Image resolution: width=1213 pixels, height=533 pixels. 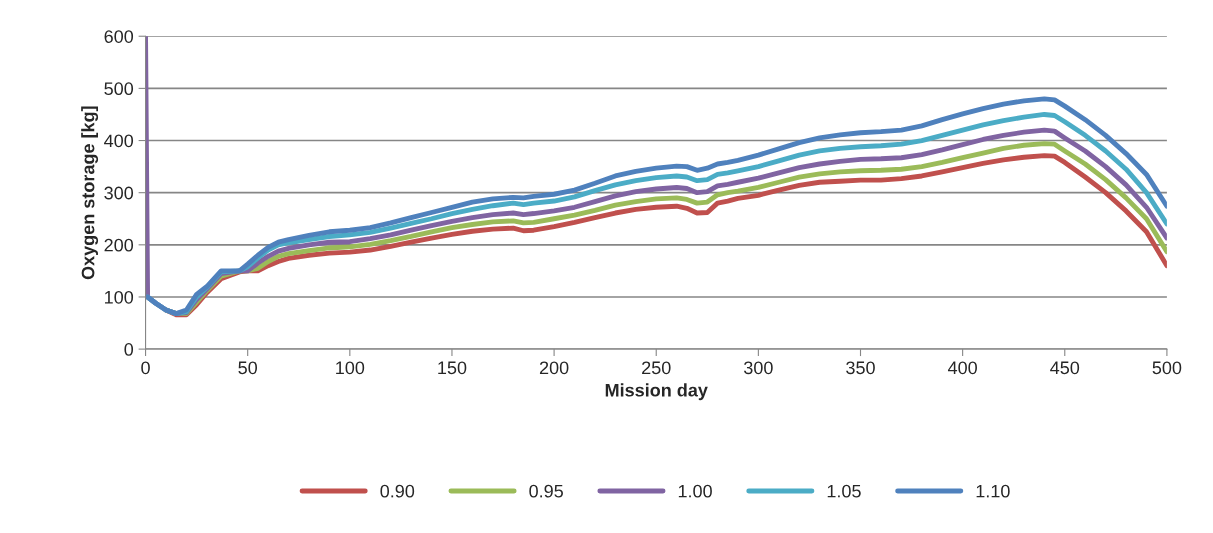 What do you see at coordinates (656, 368) in the screenshot?
I see `x-tick-label: 250` at bounding box center [656, 368].